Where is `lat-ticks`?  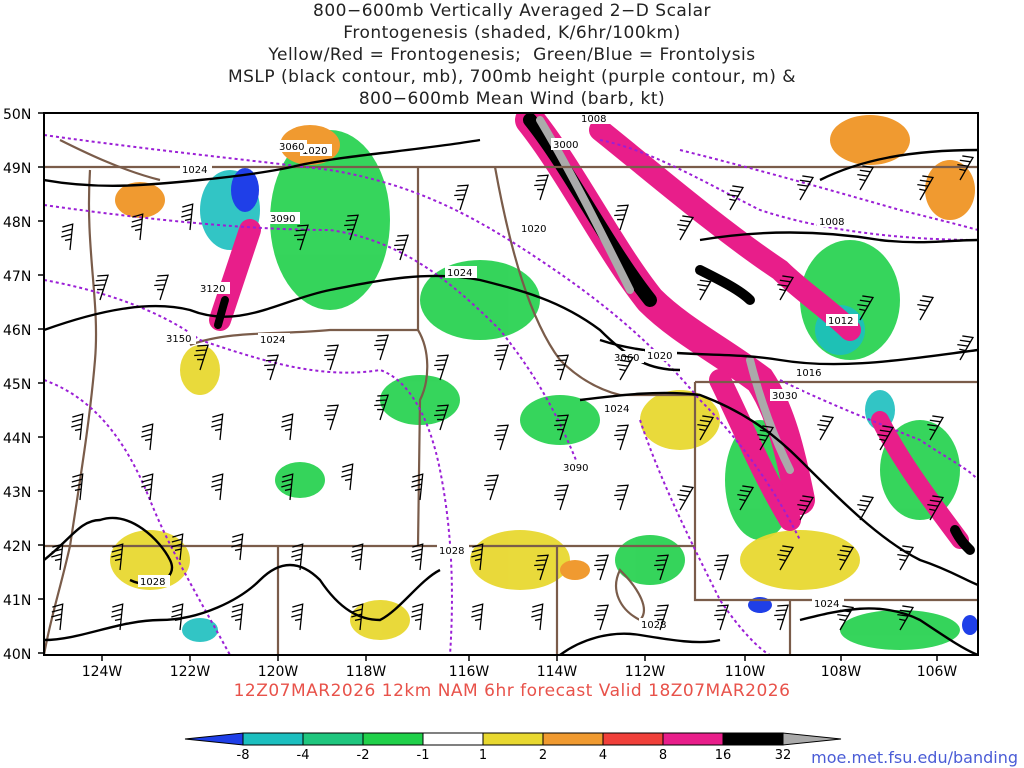
lat-ticks is located at coordinates (41, 383).